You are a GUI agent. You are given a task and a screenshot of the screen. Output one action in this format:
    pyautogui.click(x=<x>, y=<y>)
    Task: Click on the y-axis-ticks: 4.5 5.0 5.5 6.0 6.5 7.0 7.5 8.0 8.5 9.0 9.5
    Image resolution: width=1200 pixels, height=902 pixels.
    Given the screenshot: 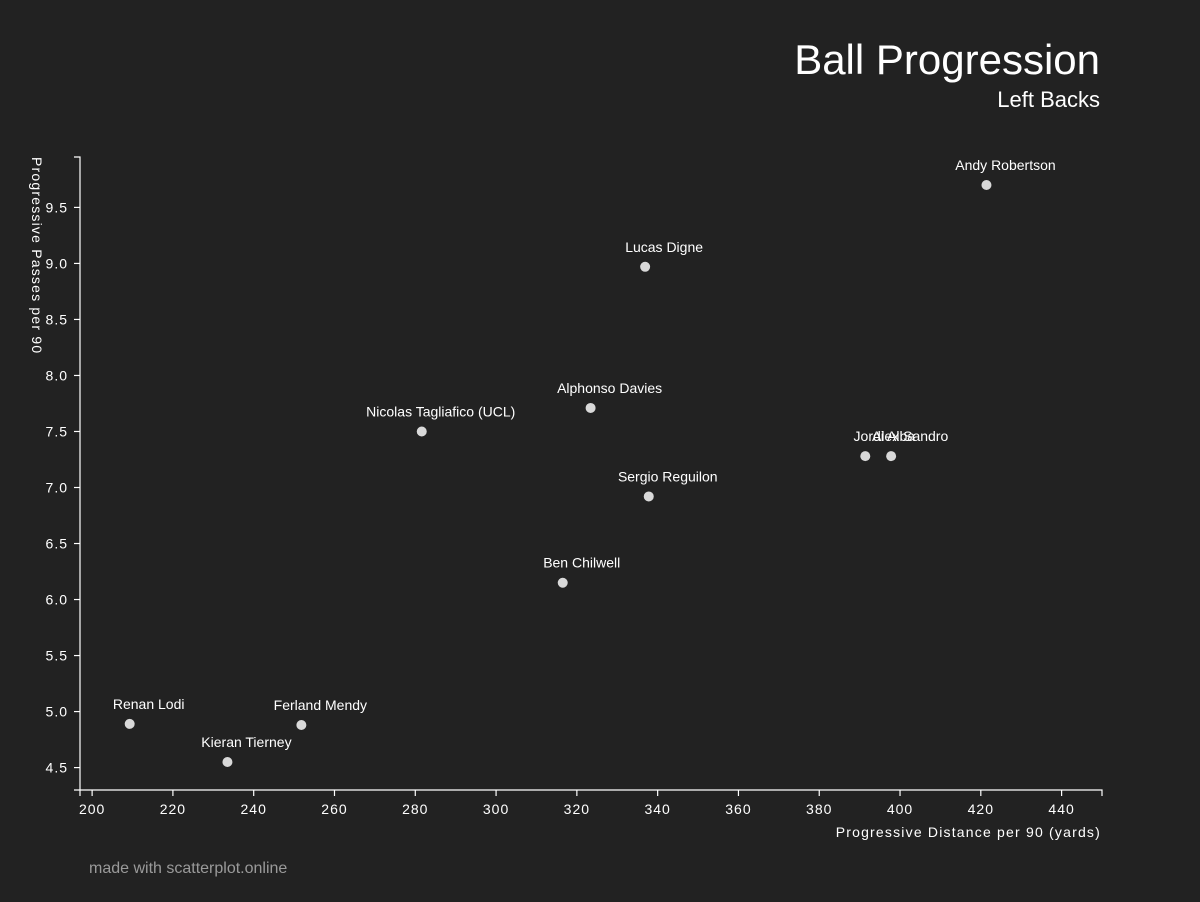 What is the action you would take?
    pyautogui.click(x=63, y=487)
    